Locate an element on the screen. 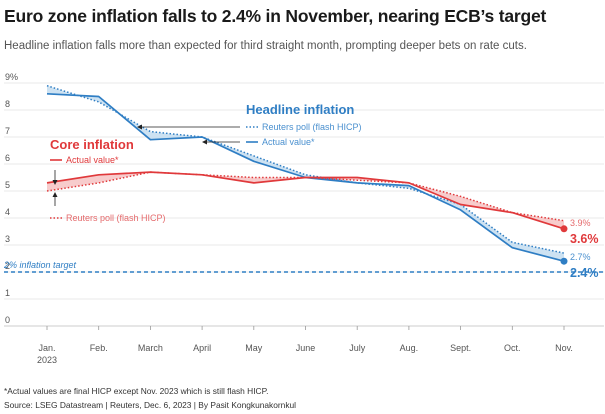 The image size is (605, 414). y-tick-label-3: 3 is located at coordinates (7, 239).